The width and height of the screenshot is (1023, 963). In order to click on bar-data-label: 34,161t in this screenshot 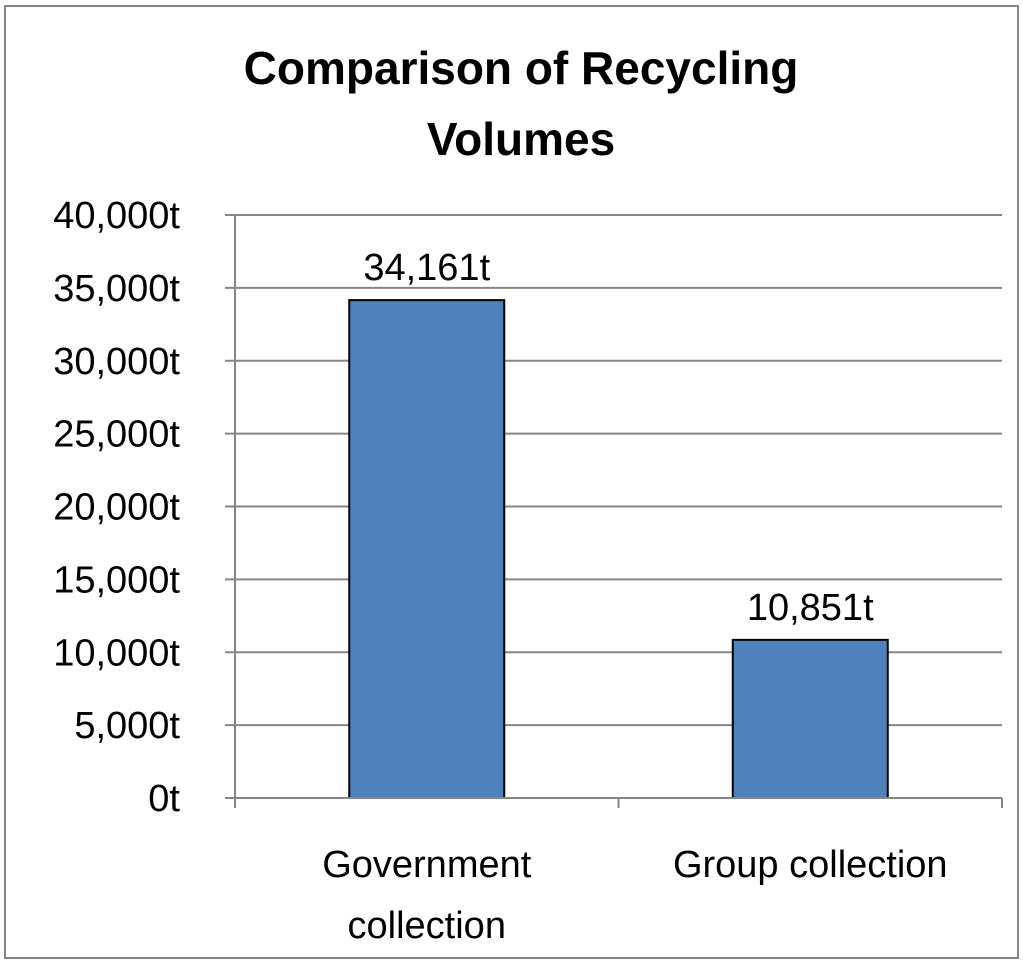, I will do `click(426, 268)`.